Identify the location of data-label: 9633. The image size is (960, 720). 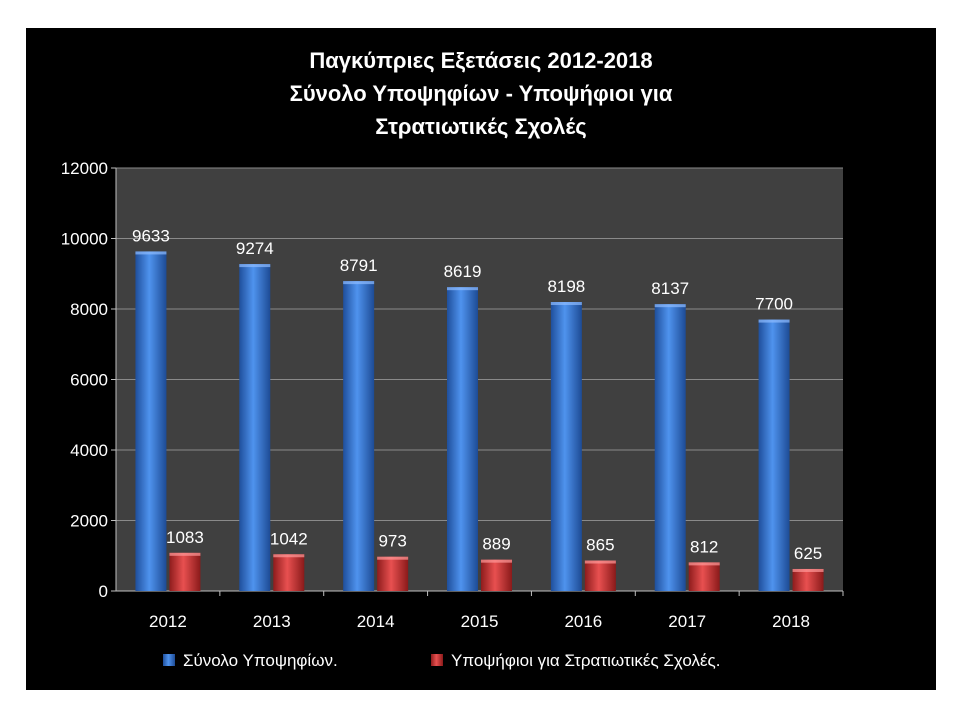
(151, 235).